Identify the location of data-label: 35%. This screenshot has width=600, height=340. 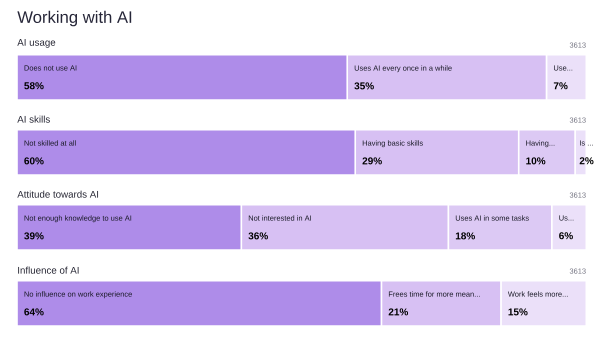
(364, 86).